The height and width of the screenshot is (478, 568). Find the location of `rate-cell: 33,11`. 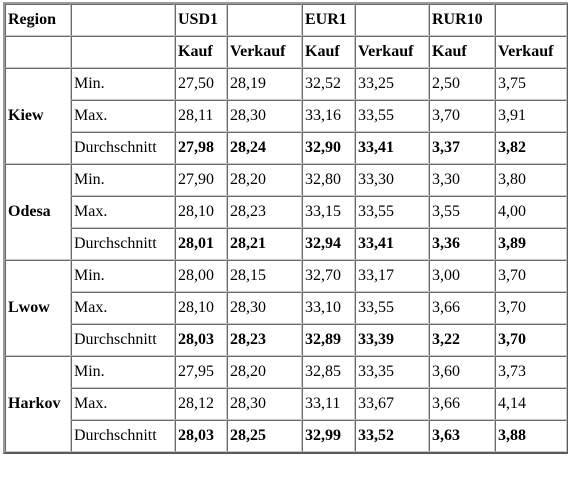

rate-cell: 33,11 is located at coordinates (328, 404).